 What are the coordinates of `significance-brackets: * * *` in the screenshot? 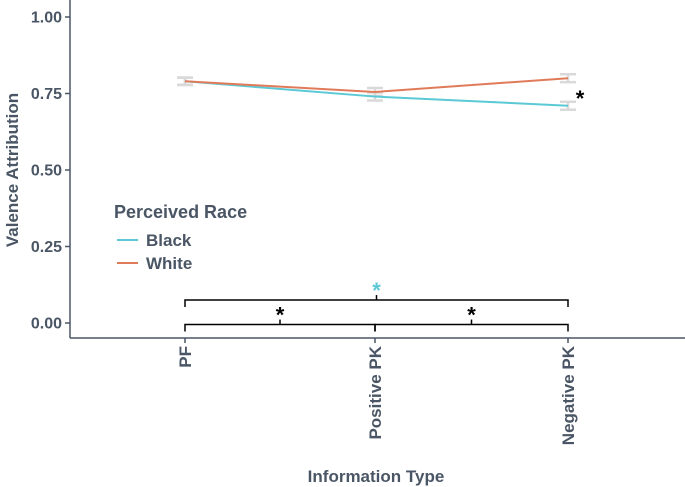 It's located at (376, 305).